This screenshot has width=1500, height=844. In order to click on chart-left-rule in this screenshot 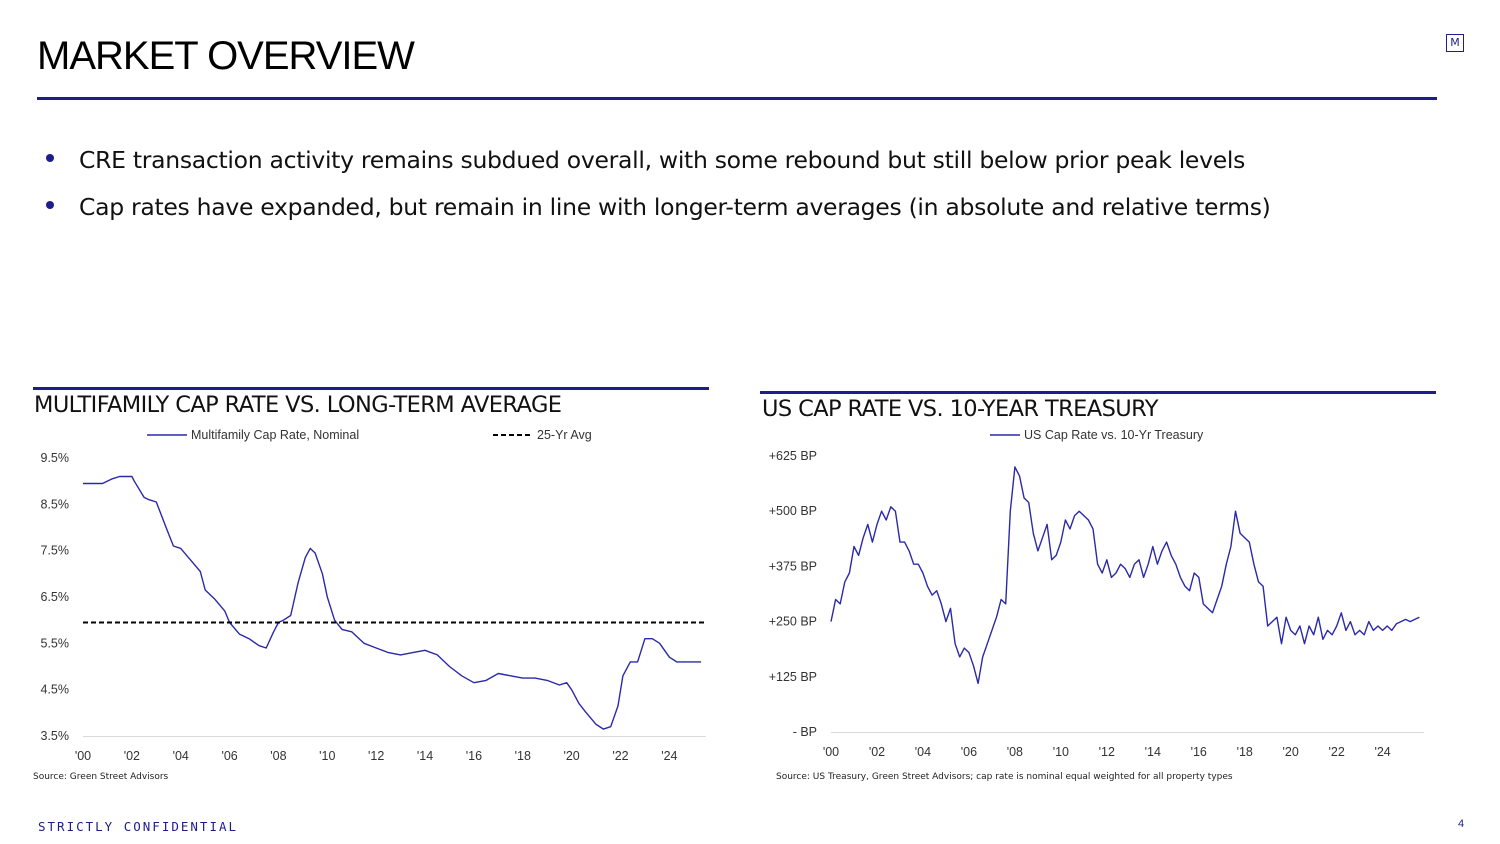, I will do `click(371, 388)`.